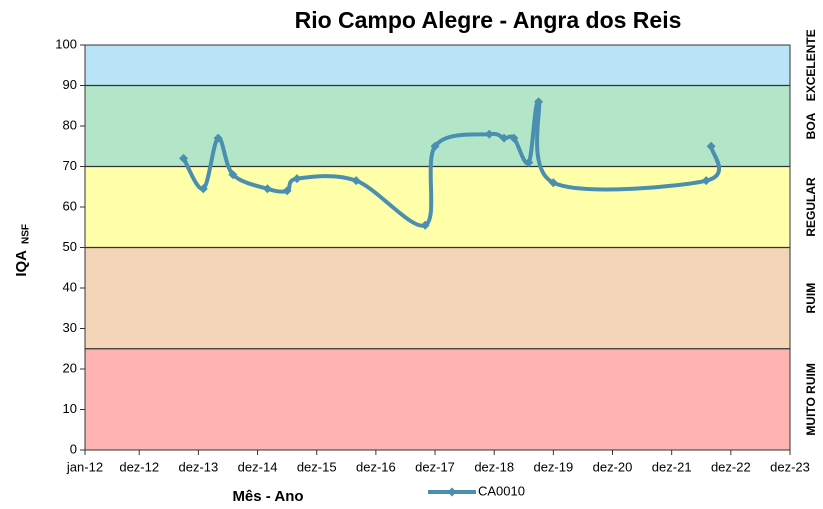 The width and height of the screenshot is (823, 509). I want to click on band-label-group: EXCELENTE, so click(811, 65).